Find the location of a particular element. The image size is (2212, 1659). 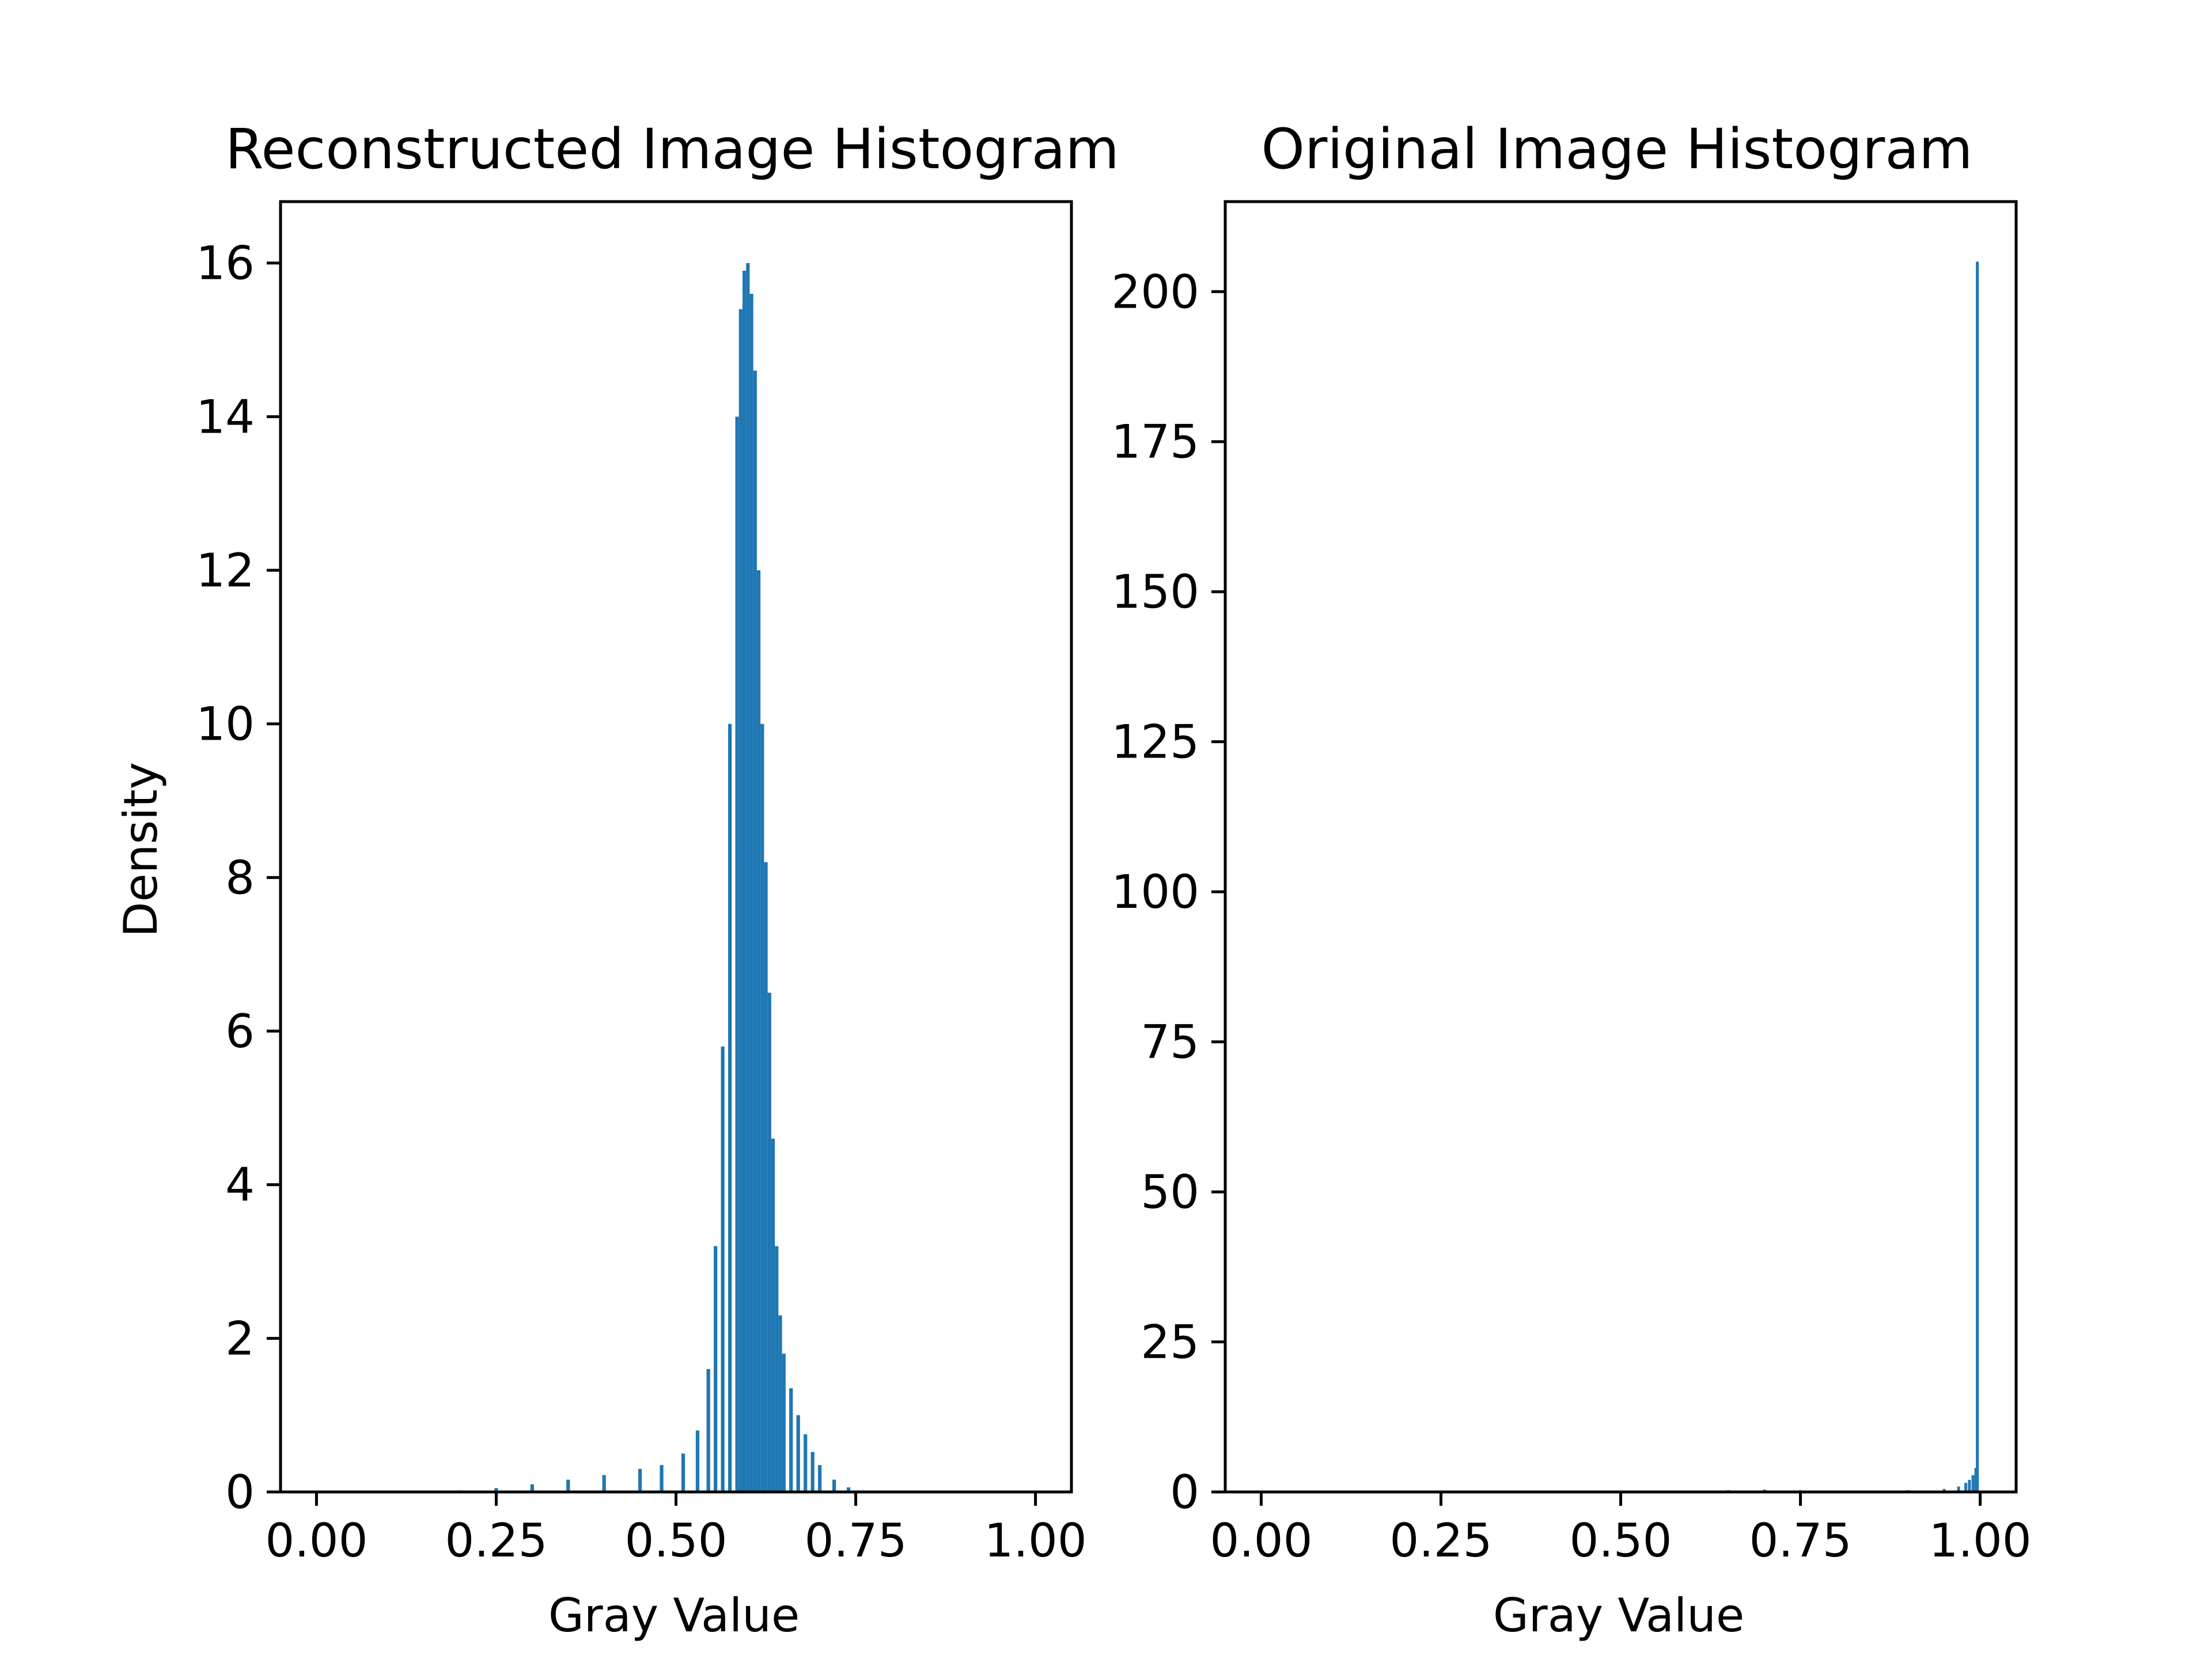

y-ticks-reconstructed: 0 2 4 6 8 10 12 14 16 is located at coordinates (238, 878).